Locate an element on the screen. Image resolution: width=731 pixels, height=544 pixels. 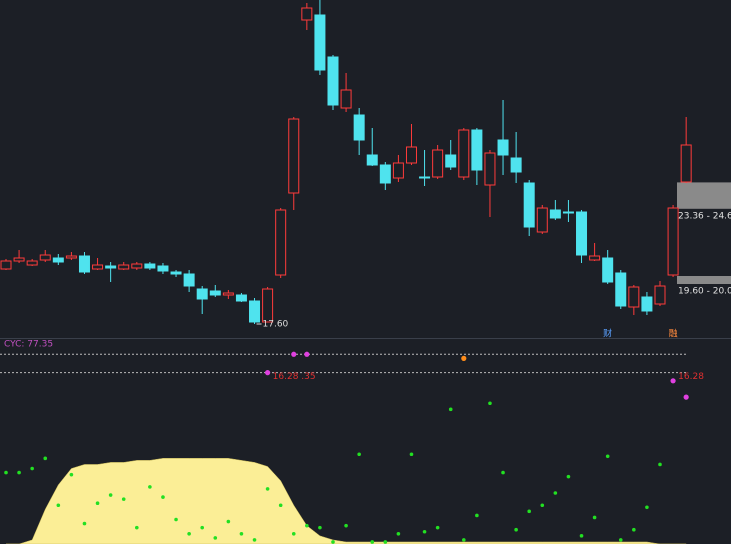
zone-label: 19.60 - 20.00 is located at coordinates (704, 292).